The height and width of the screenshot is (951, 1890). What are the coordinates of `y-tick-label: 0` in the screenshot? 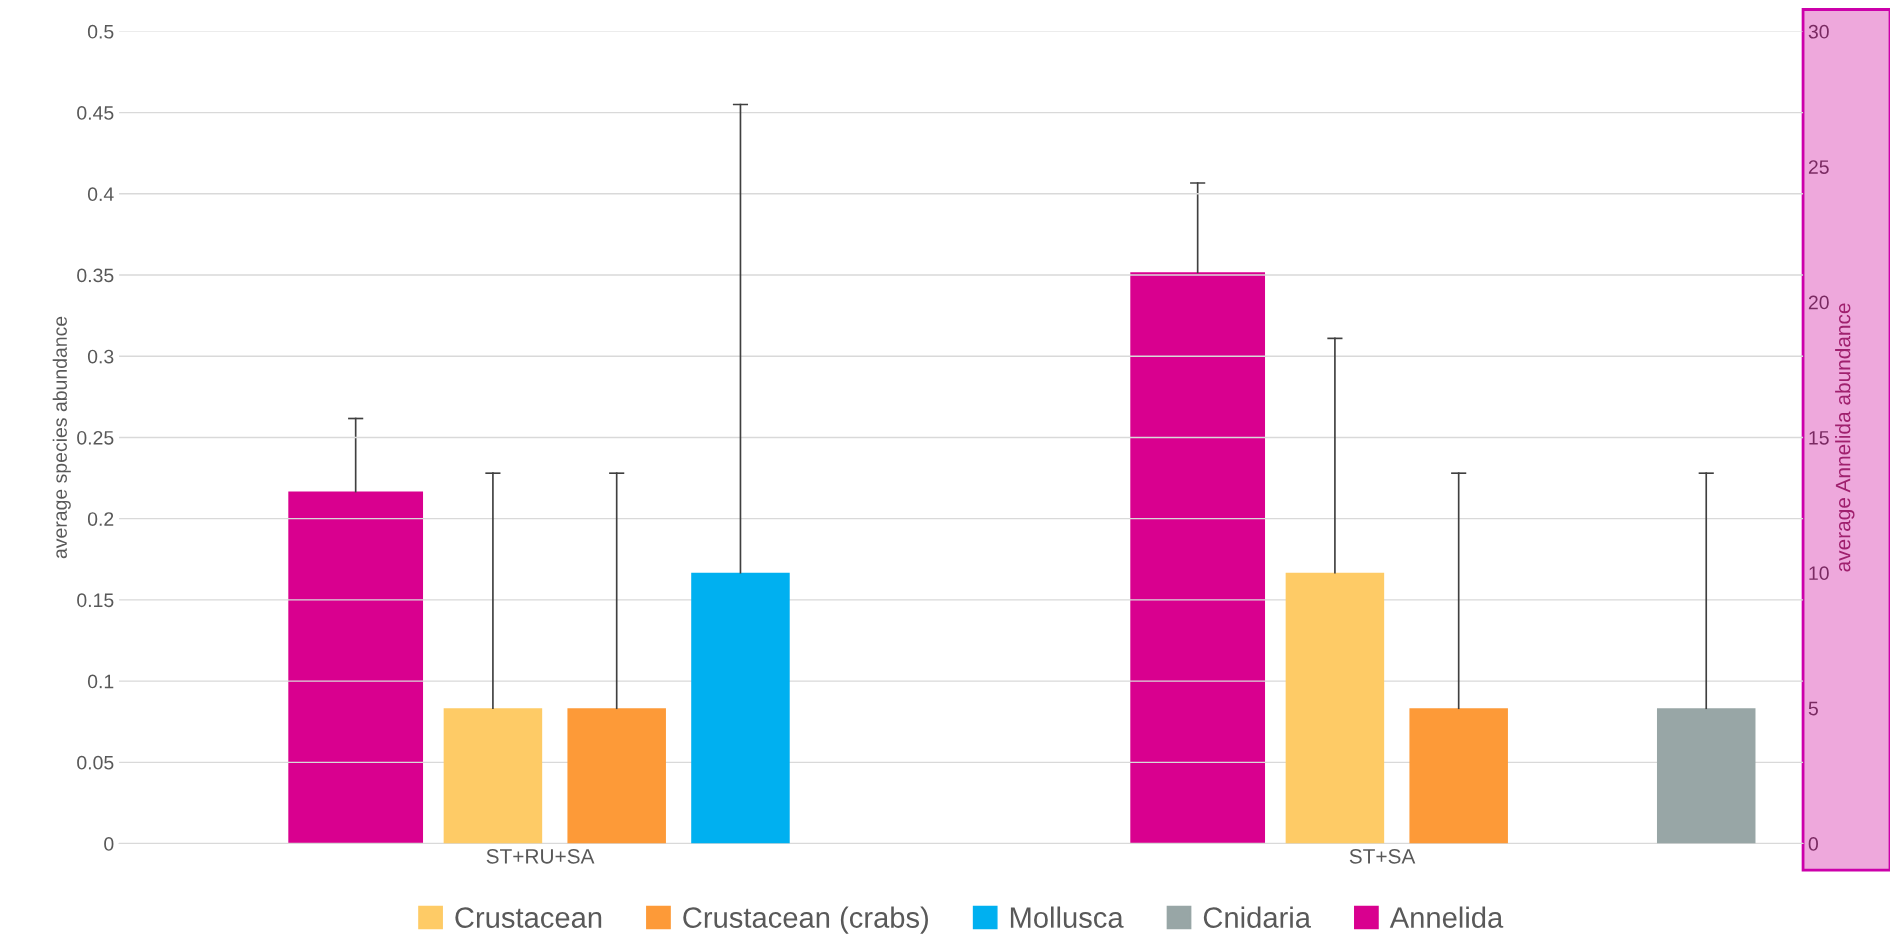 It's located at (109, 844).